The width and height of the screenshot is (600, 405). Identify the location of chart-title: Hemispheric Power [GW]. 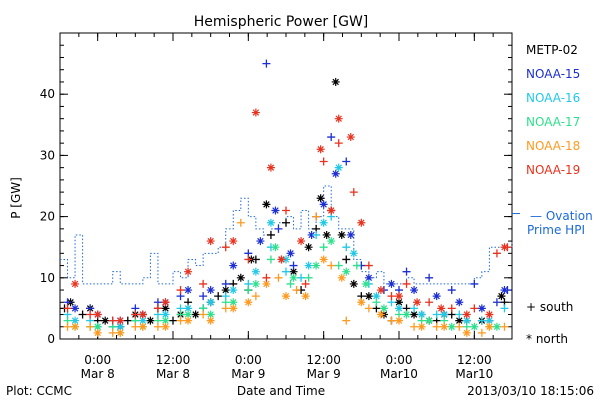
(281, 22).